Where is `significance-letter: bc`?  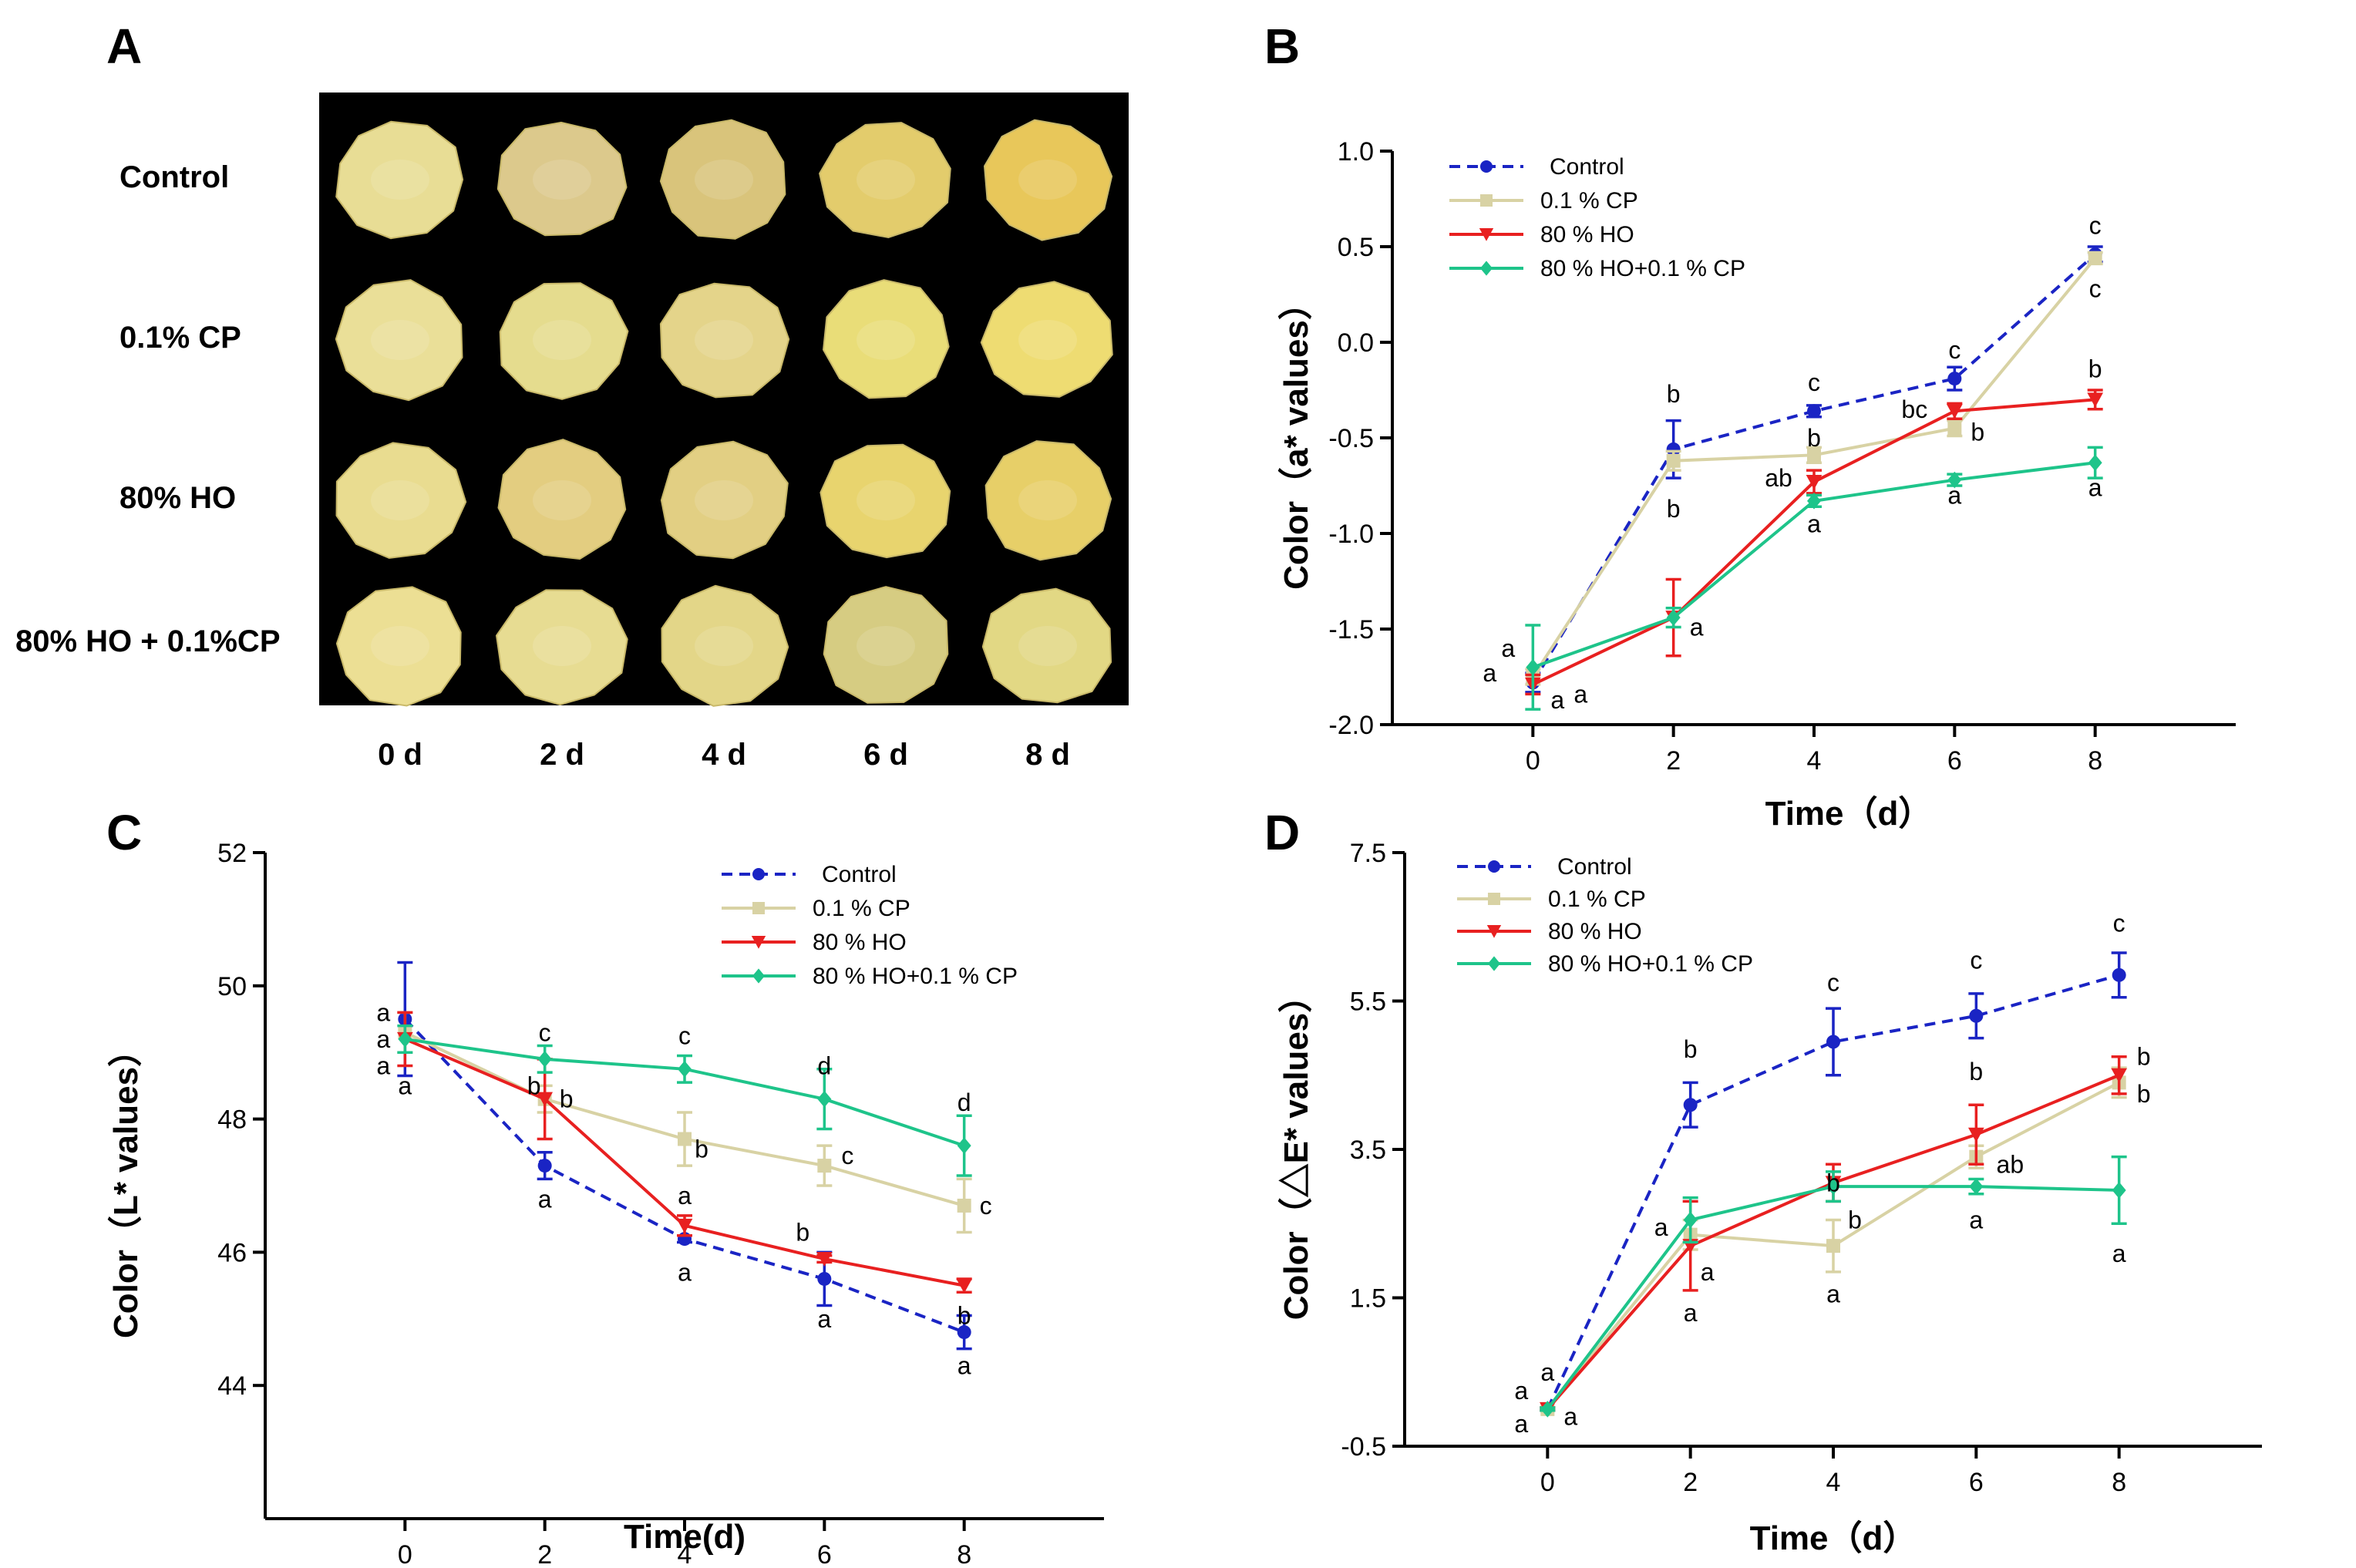 significance-letter: bc is located at coordinates (1914, 409).